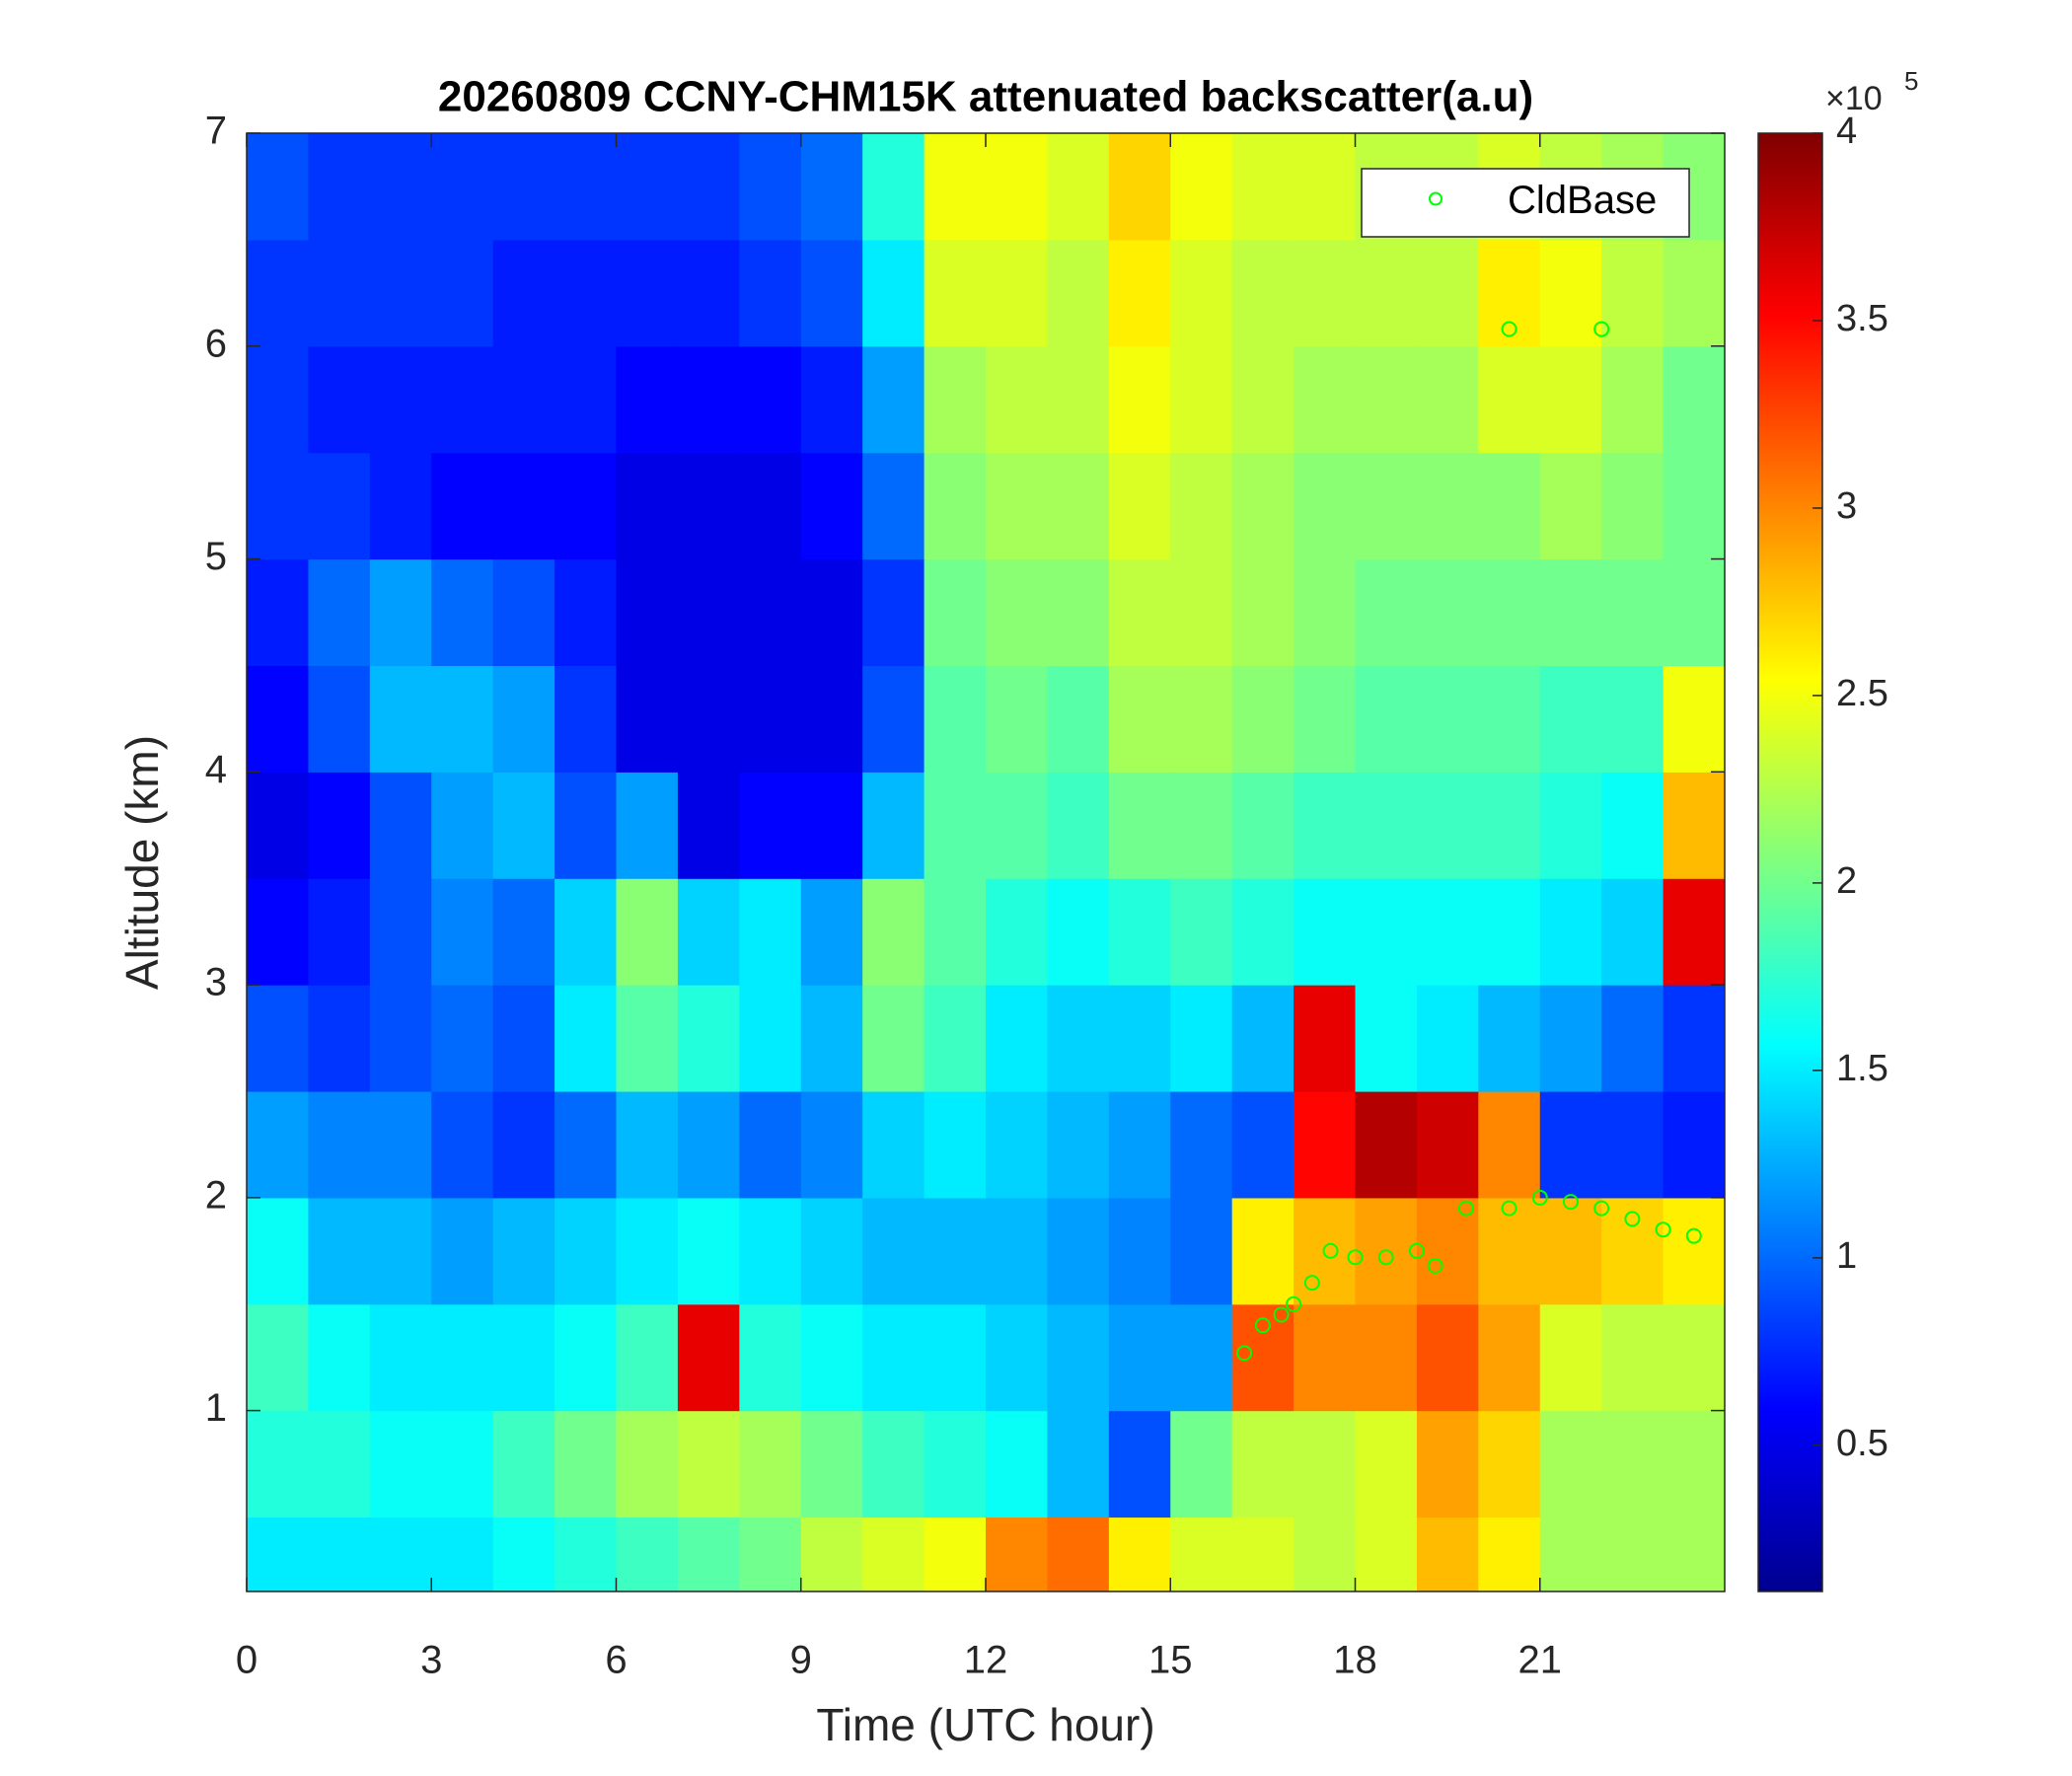 The width and height of the screenshot is (2072, 1776). Describe the element at coordinates (216, 557) in the screenshot. I see `y-tick-label: 5` at that location.